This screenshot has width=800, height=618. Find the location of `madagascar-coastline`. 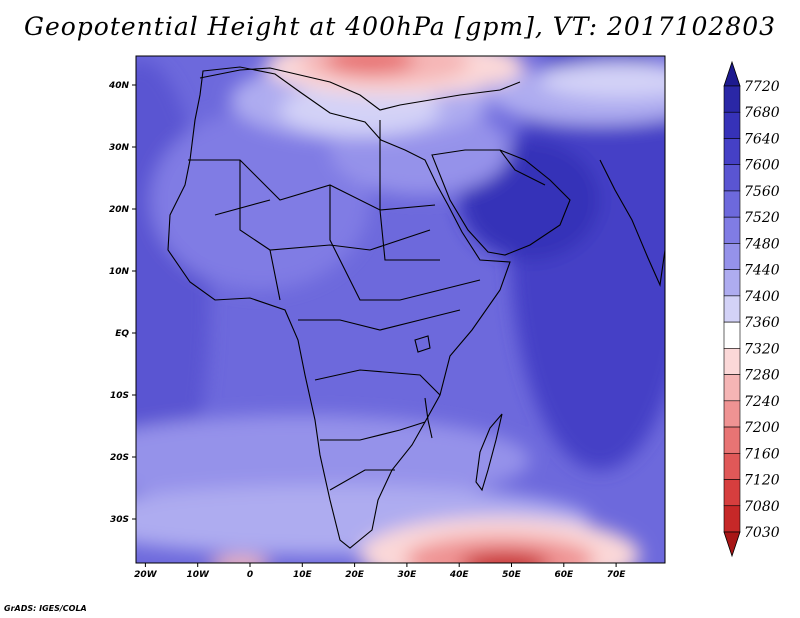

madagascar-coastline is located at coordinates (489, 452).